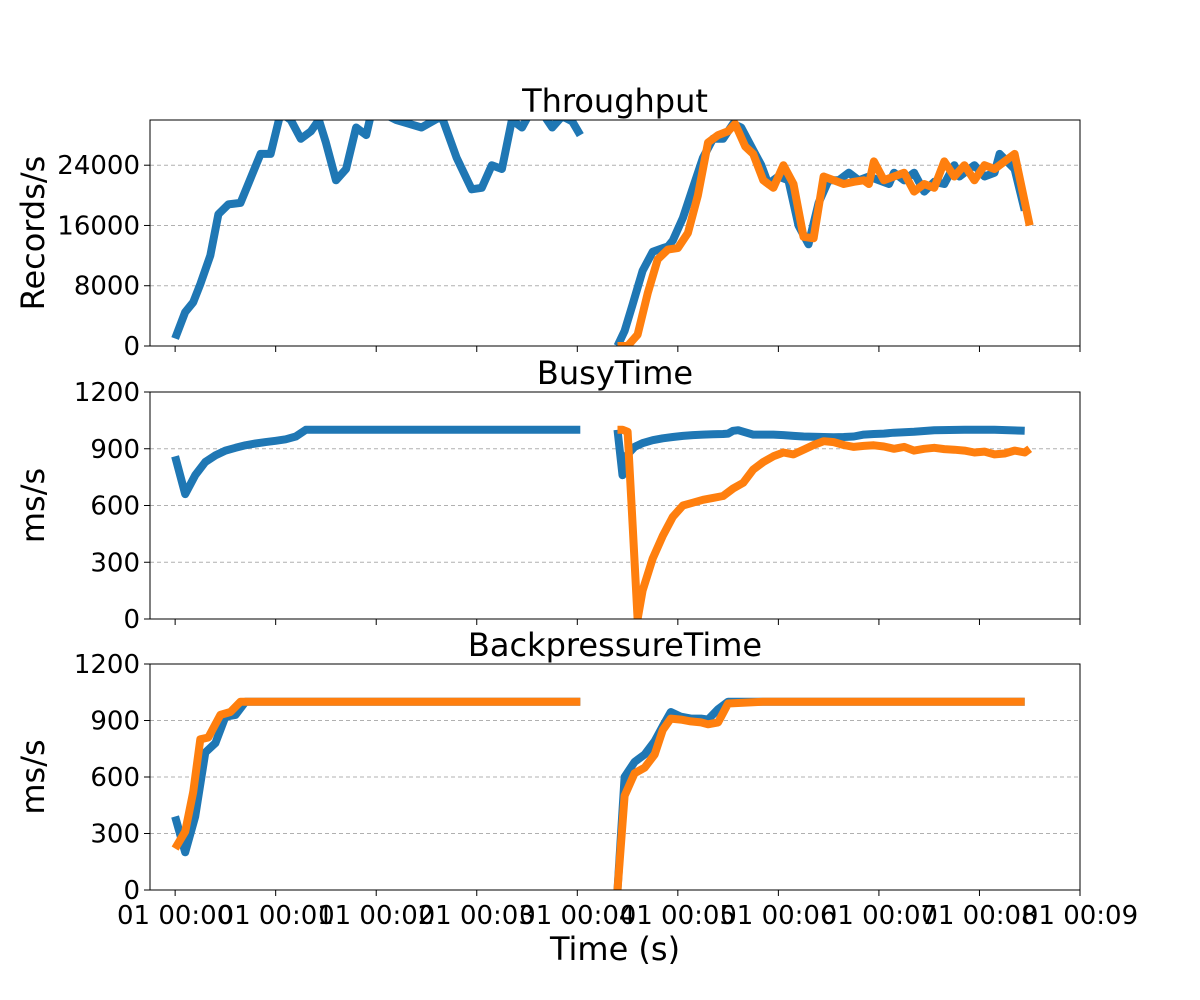 The height and width of the screenshot is (1000, 1200). What do you see at coordinates (577, 916) in the screenshot?
I see `x-tick-label: 01 00:04` at bounding box center [577, 916].